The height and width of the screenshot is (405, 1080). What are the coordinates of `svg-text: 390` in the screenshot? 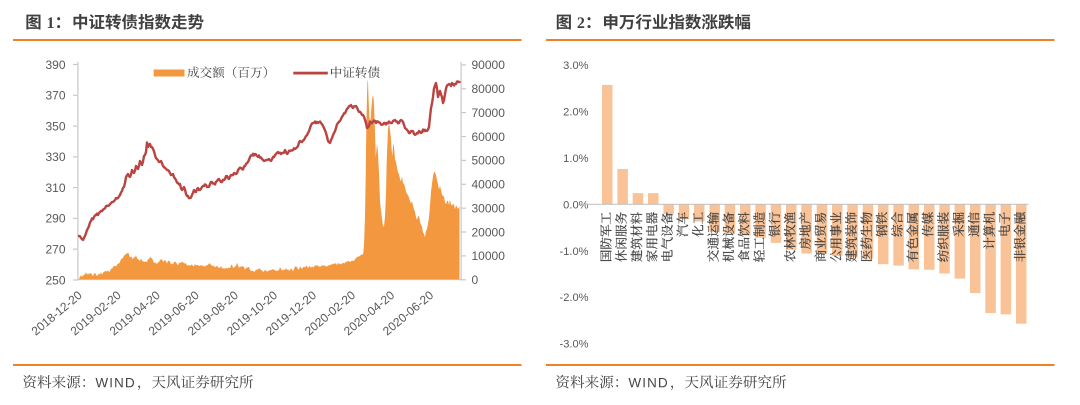 It's located at (55, 65).